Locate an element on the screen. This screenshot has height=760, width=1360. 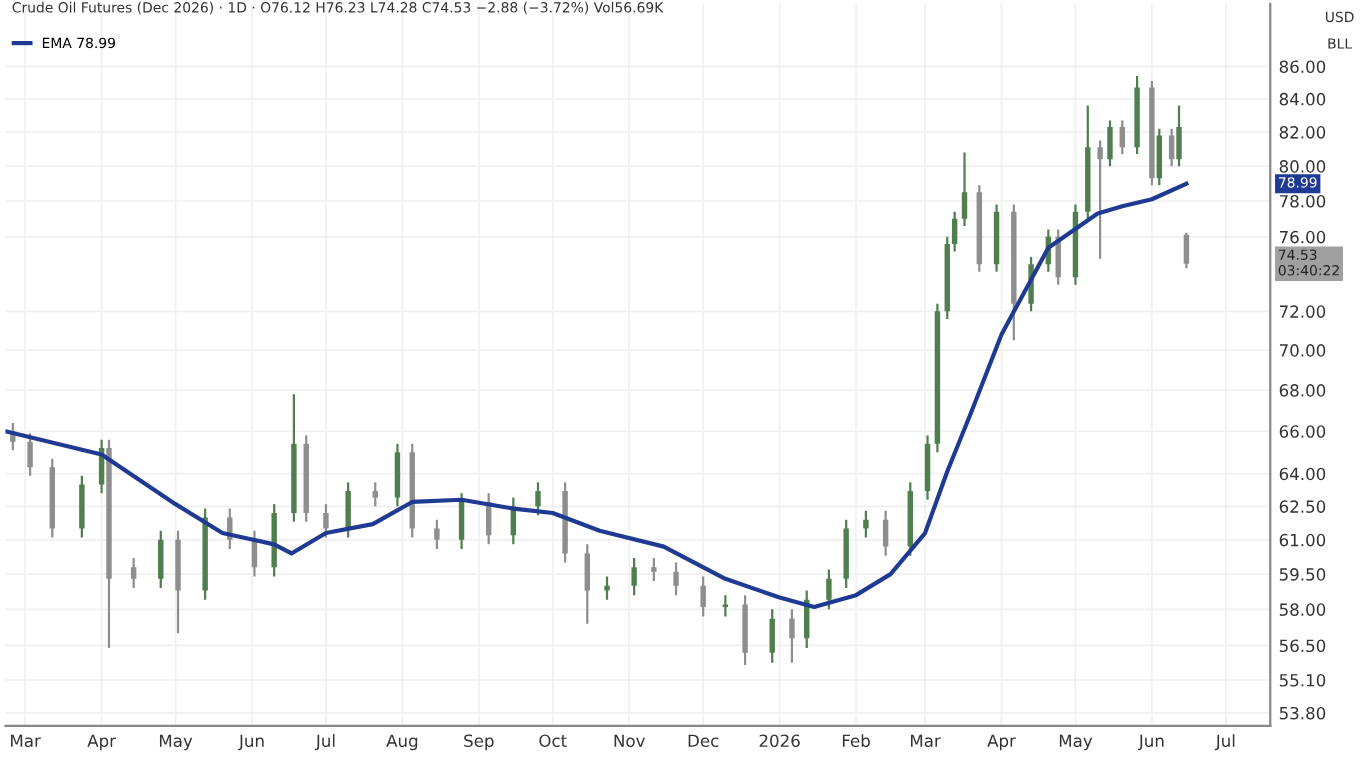
x-tick-label: Sep is located at coordinates (479, 742).